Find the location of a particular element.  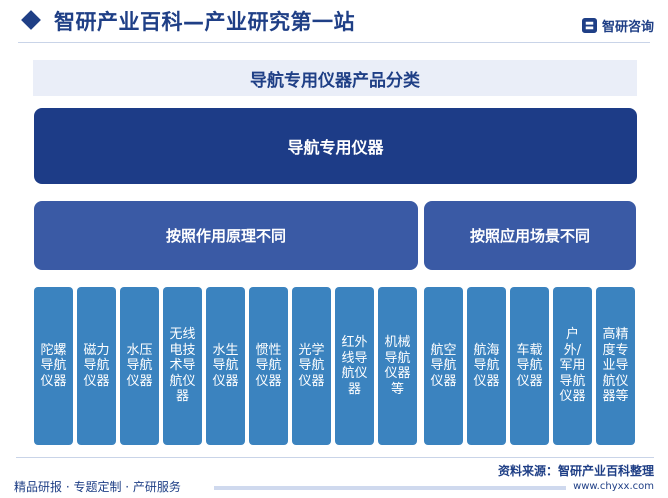

subtitle-band: 导航专用仪器产品分类 is located at coordinates (335, 78).